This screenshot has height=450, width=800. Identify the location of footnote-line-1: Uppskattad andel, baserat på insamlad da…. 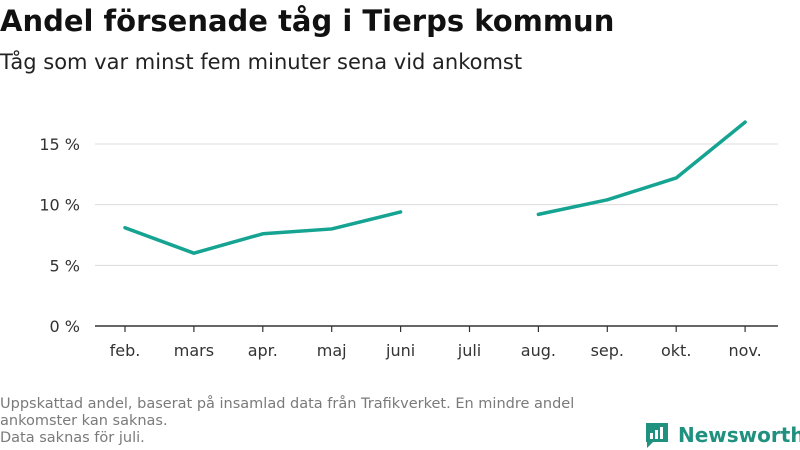
(287, 404).